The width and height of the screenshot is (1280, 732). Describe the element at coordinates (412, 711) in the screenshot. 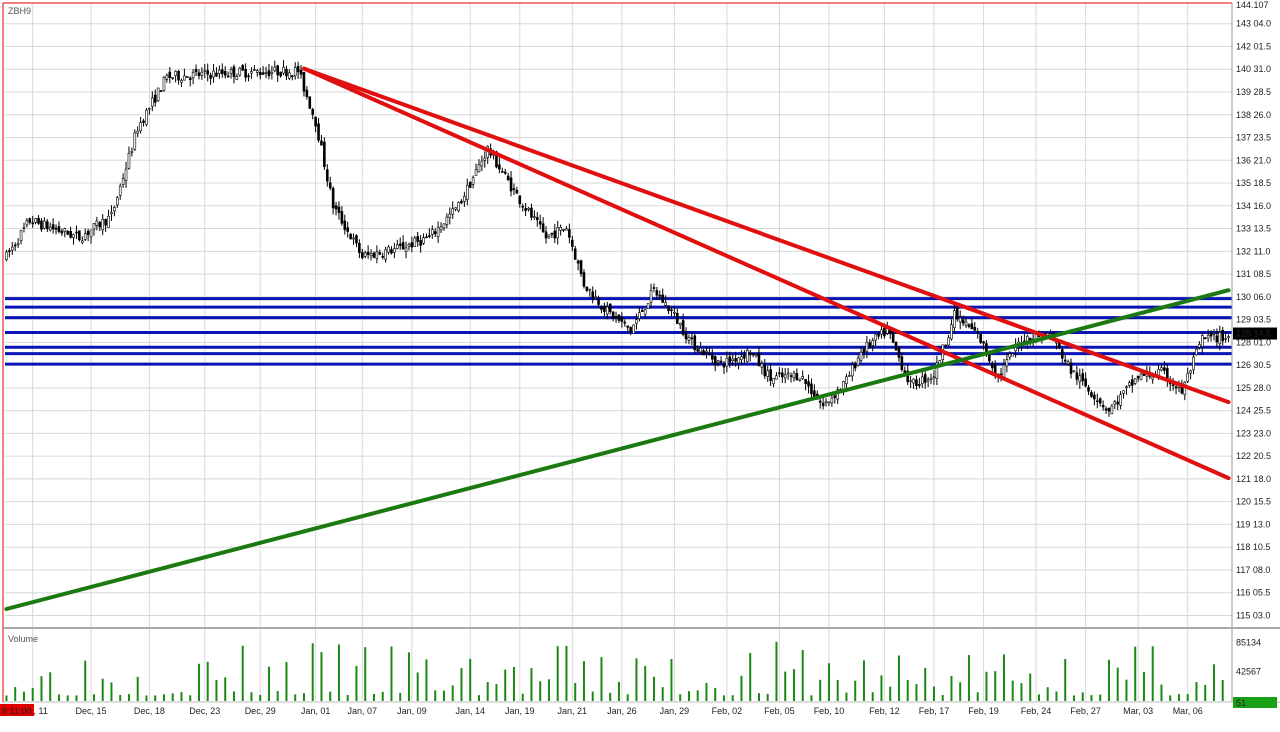

I see `date-tick-label: Jan, 09` at that location.